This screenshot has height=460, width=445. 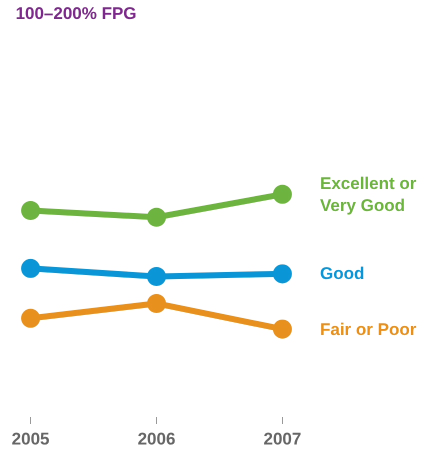 I want to click on x-tick-label: 2005, so click(x=31, y=438).